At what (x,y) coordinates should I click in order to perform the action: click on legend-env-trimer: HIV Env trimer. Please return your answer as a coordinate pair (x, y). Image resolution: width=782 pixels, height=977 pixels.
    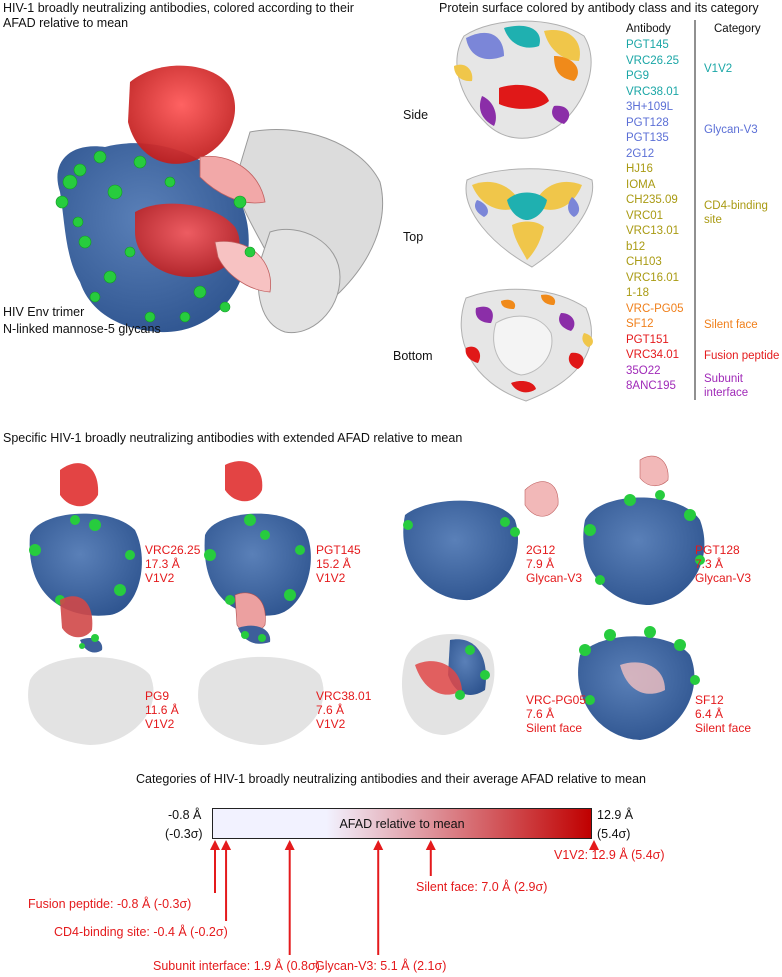
    Looking at the image, I should click on (44, 312).